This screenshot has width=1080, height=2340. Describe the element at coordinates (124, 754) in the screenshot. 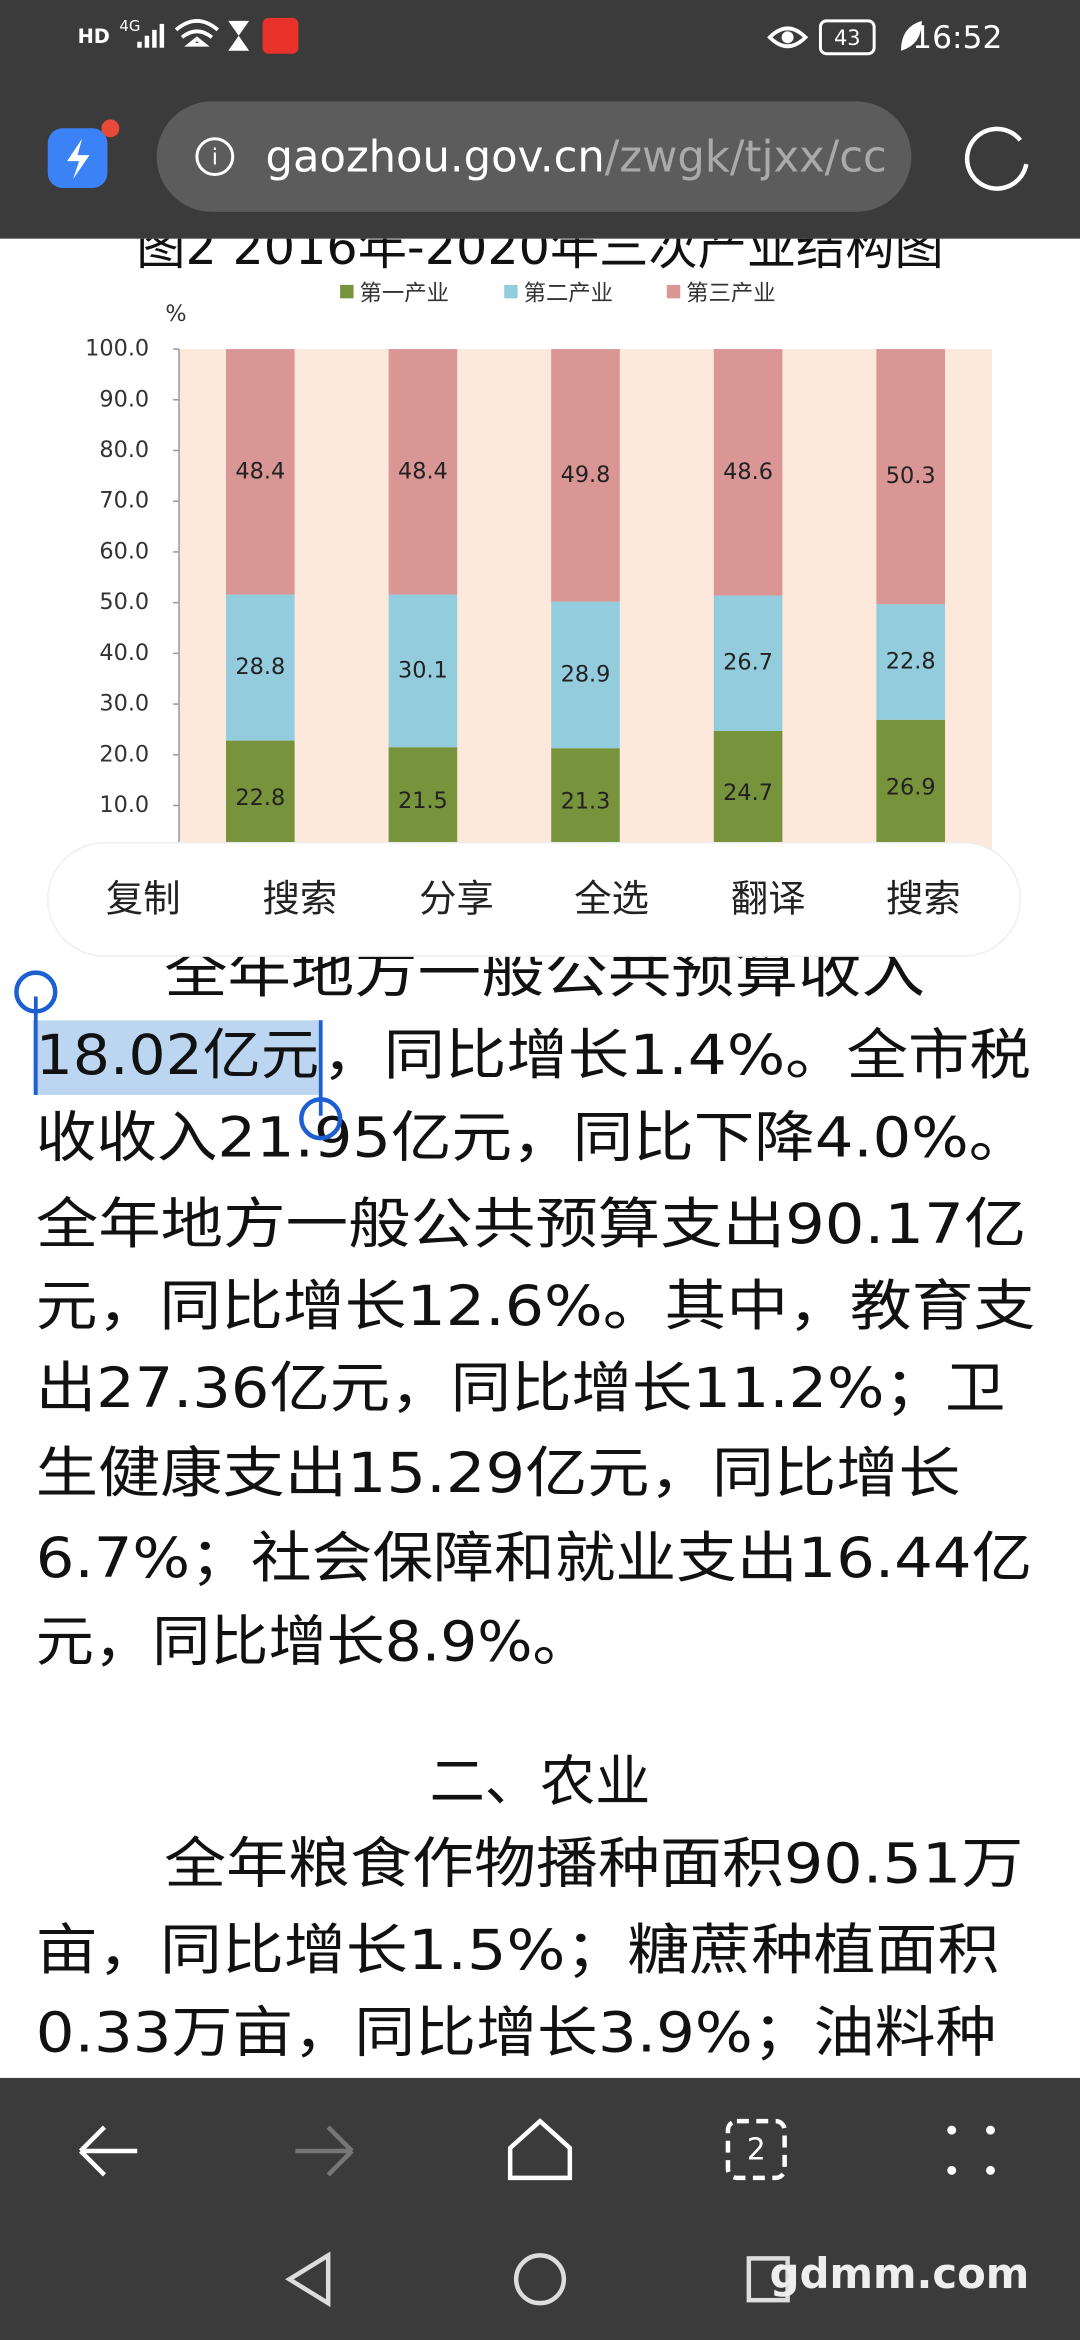

I see `y-tick-label: 20.0` at that location.